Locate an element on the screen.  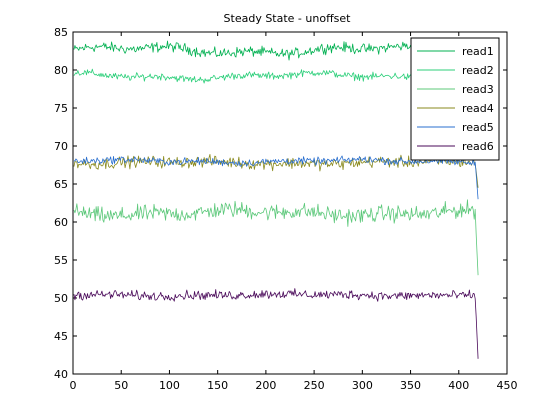
legend-label-read4: read4 is located at coordinates (478, 108).